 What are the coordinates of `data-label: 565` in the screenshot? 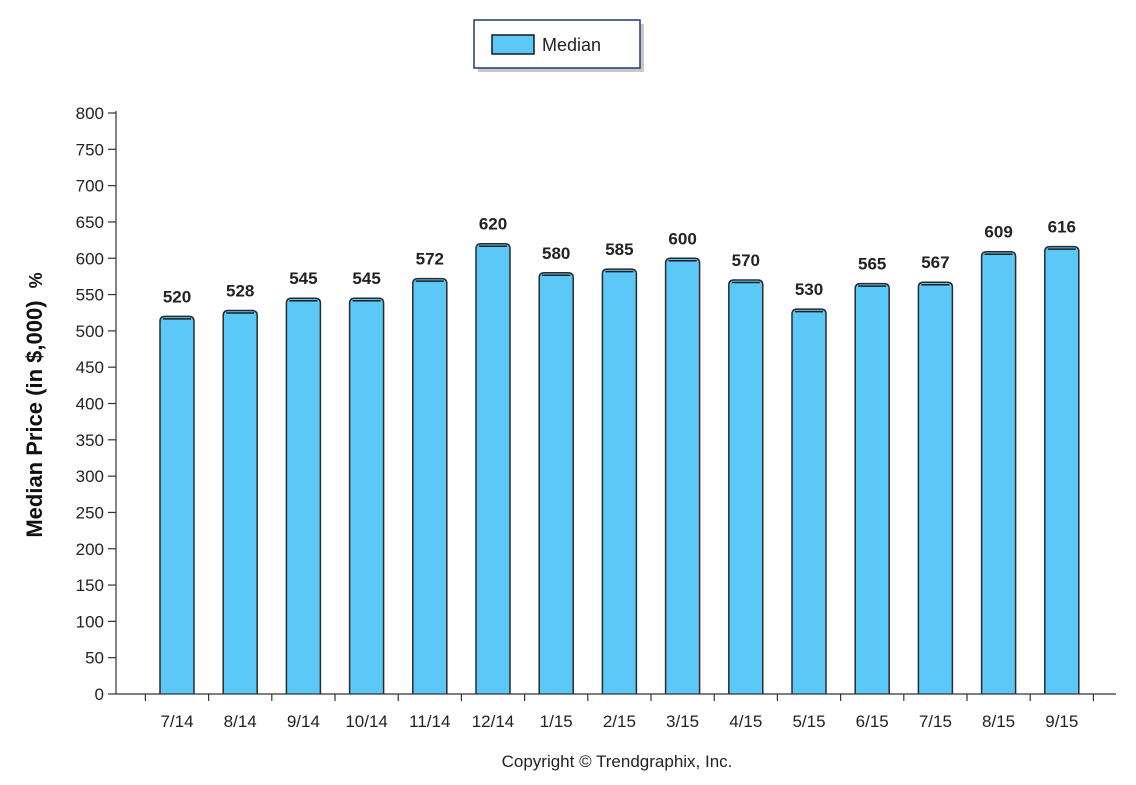 It's located at (872, 264).